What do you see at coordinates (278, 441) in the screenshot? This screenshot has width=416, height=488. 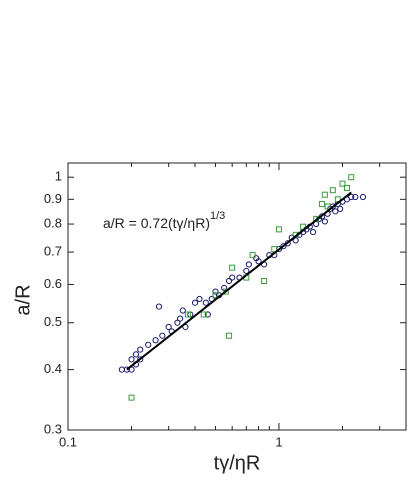 I see `x-tick-label: 1` at bounding box center [278, 441].